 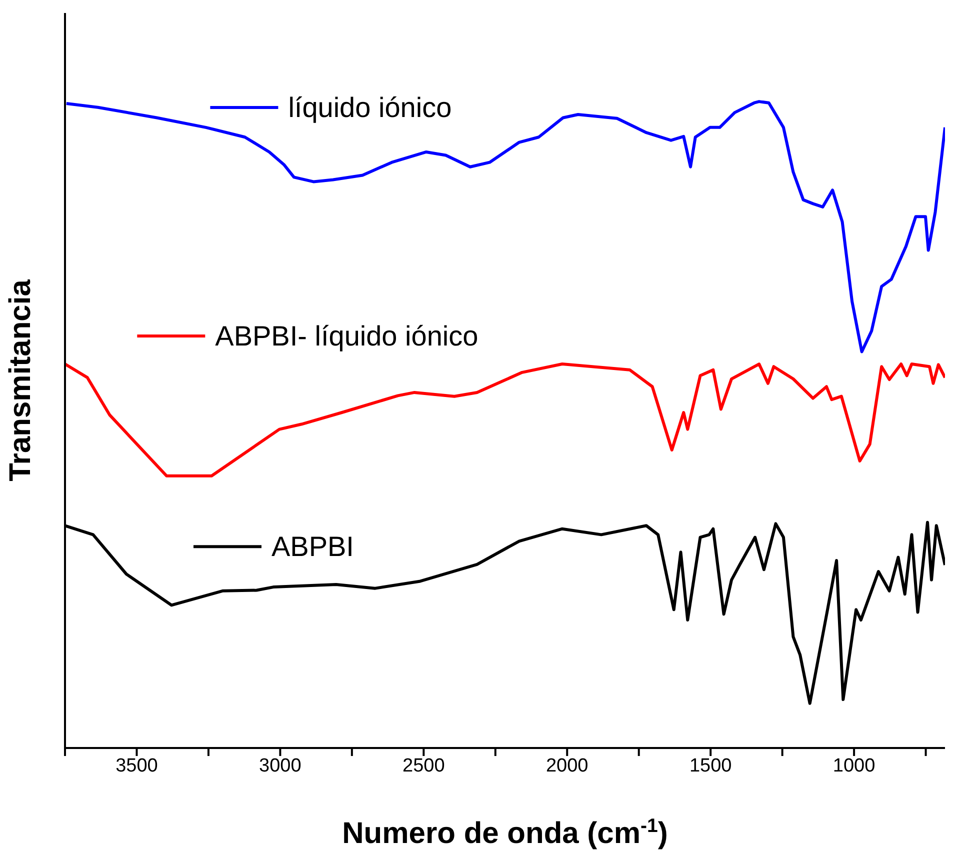 What do you see at coordinates (20, 380) in the screenshot?
I see `y-axis-title: Transmitancia` at bounding box center [20, 380].